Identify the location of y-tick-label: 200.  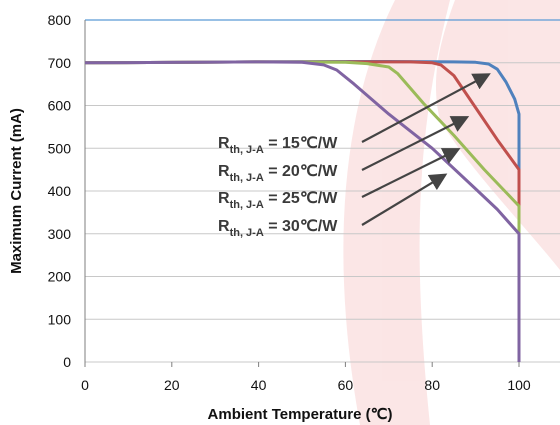
(60, 277).